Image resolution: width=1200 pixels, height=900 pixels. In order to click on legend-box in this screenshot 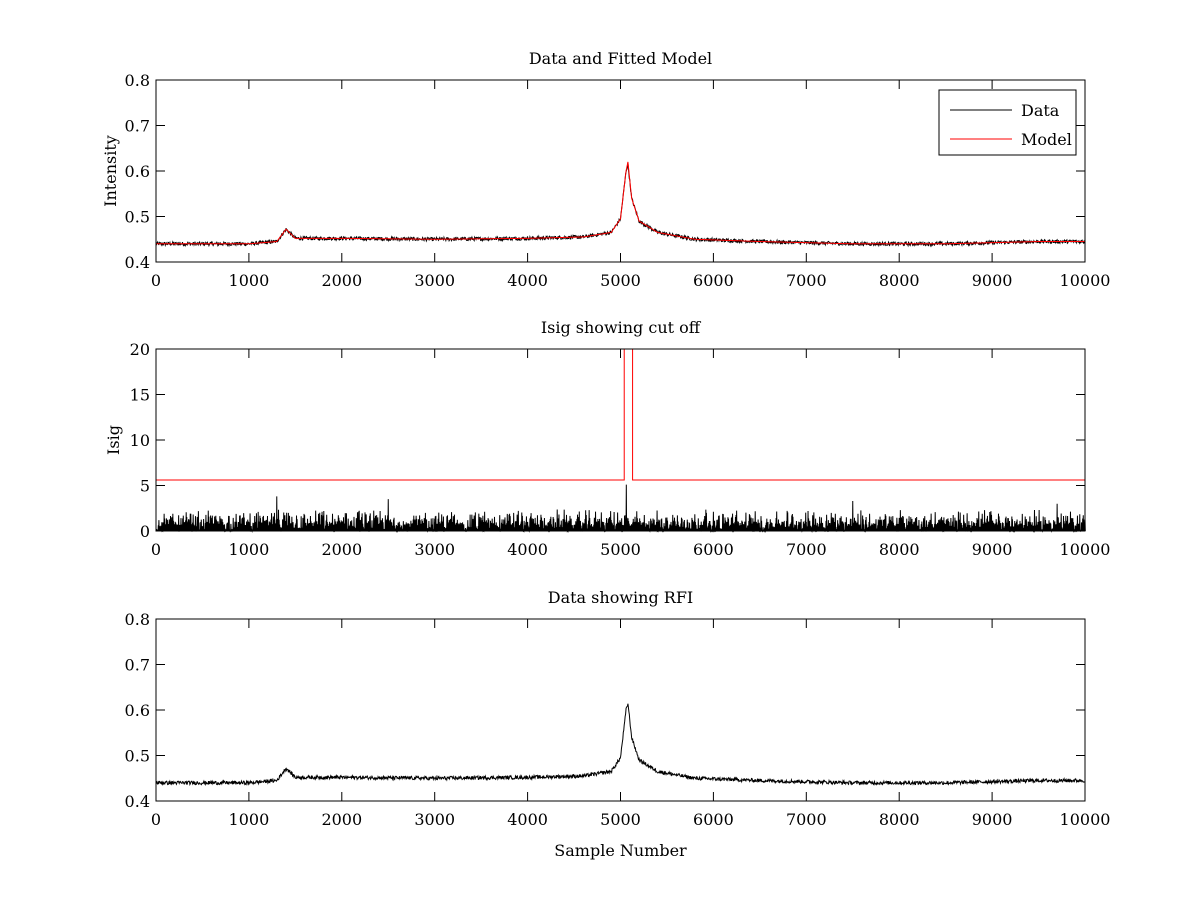, I will do `click(1007, 122)`.